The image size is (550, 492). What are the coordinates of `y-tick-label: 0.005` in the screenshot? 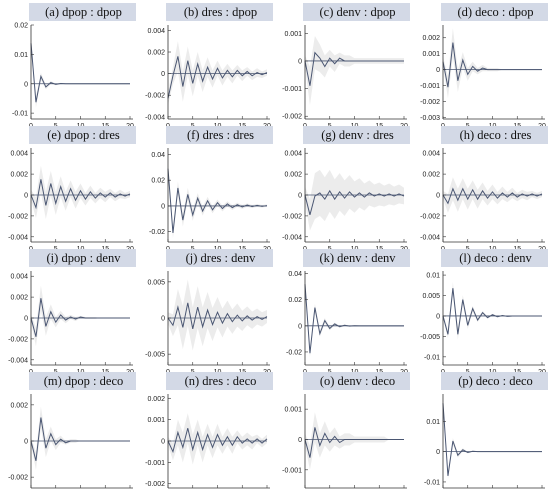 It's located at (156, 282).